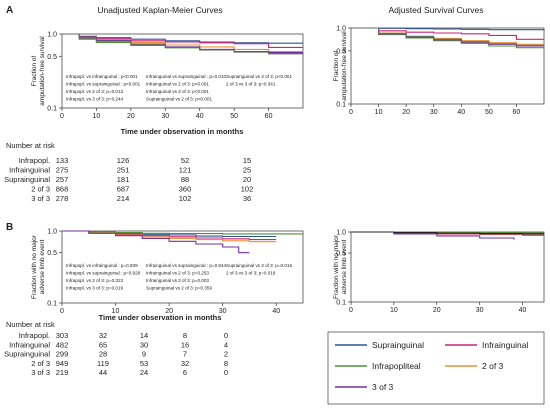 This screenshot has height=409, width=550. I want to click on chart-2-line-infrapopliteal, so click(182, 232).